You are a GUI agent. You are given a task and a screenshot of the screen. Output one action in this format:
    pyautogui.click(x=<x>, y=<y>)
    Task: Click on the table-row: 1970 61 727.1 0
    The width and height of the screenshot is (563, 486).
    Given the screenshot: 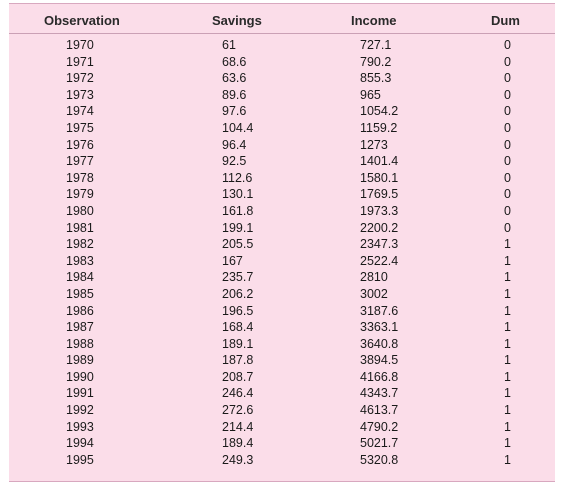 What is the action you would take?
    pyautogui.click(x=282, y=45)
    